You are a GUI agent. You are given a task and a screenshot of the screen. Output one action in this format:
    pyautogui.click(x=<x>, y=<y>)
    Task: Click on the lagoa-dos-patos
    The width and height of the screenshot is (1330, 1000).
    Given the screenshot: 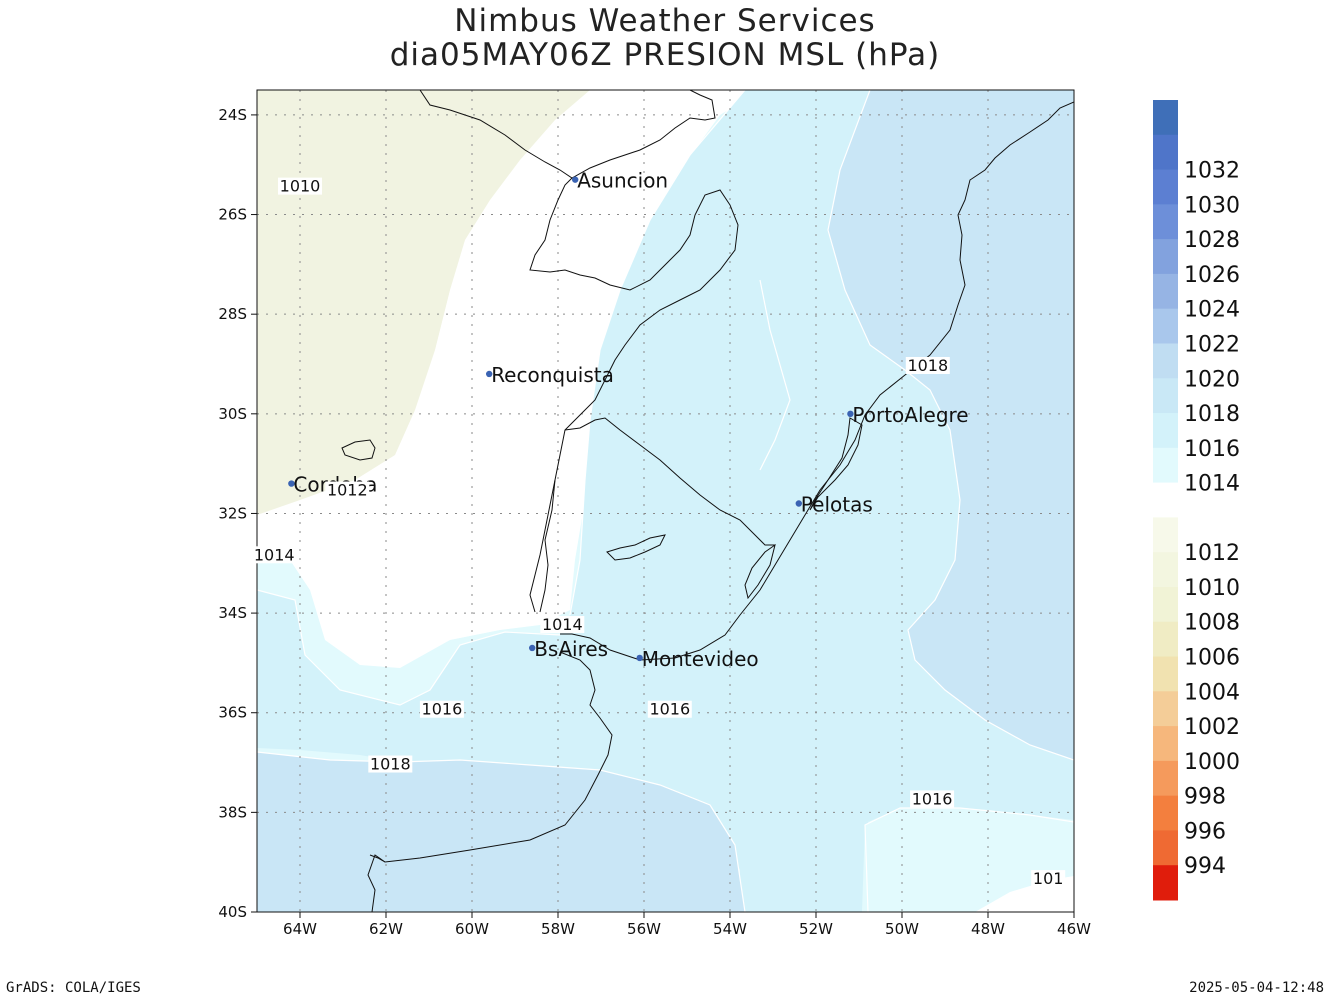 What is the action you would take?
    pyautogui.click(x=836, y=464)
    